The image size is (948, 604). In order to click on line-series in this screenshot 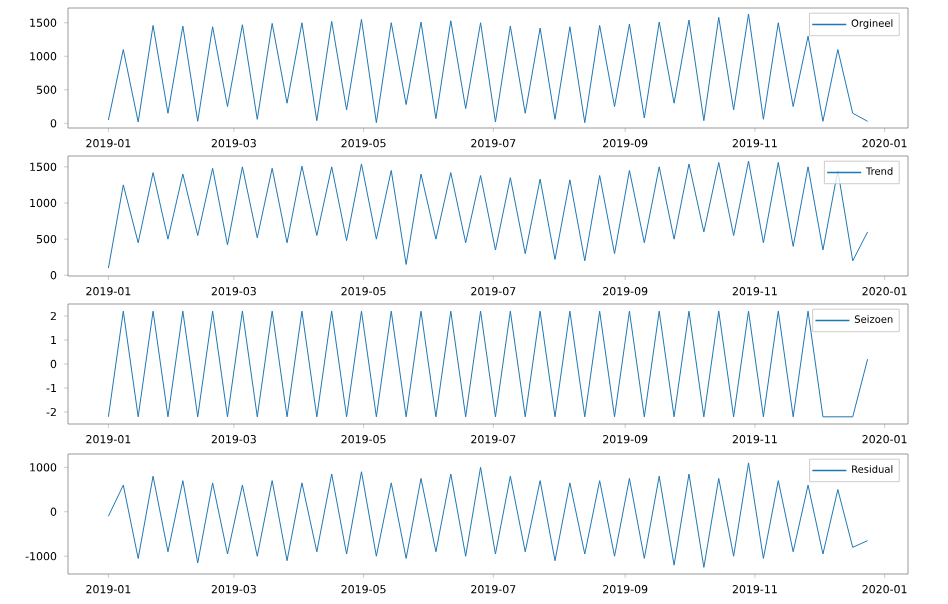, I will do `click(488, 214)`.